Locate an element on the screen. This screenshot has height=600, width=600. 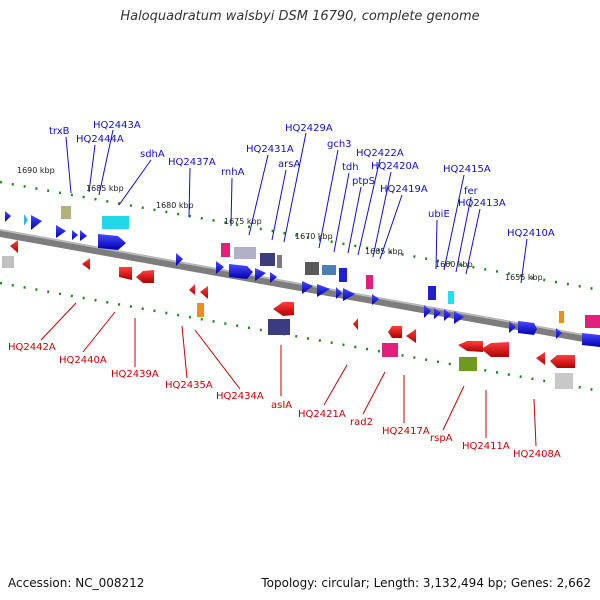
scale-label: 1675 kbp is located at coordinates (243, 221).